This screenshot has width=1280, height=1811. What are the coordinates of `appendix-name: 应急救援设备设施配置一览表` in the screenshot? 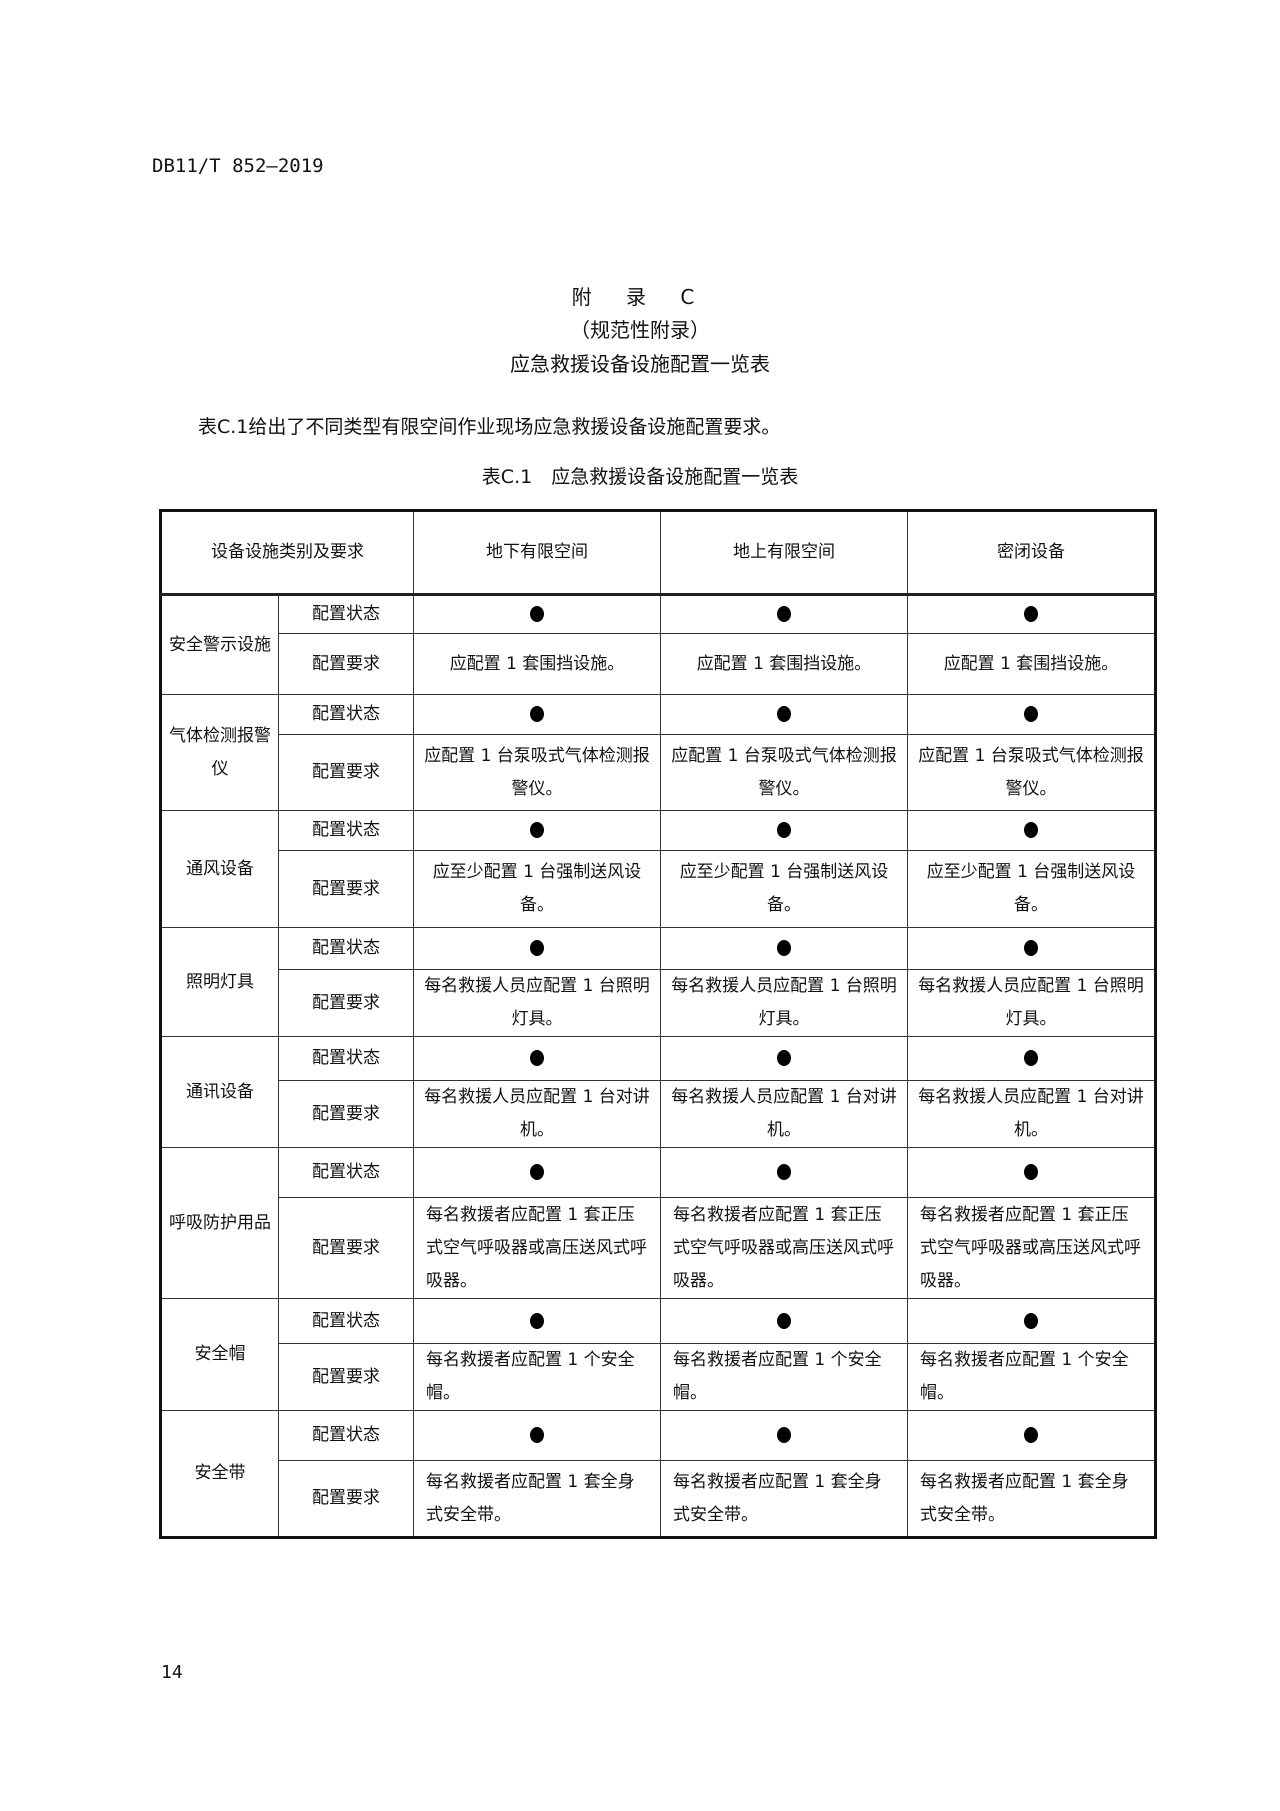 It's located at (640, 364).